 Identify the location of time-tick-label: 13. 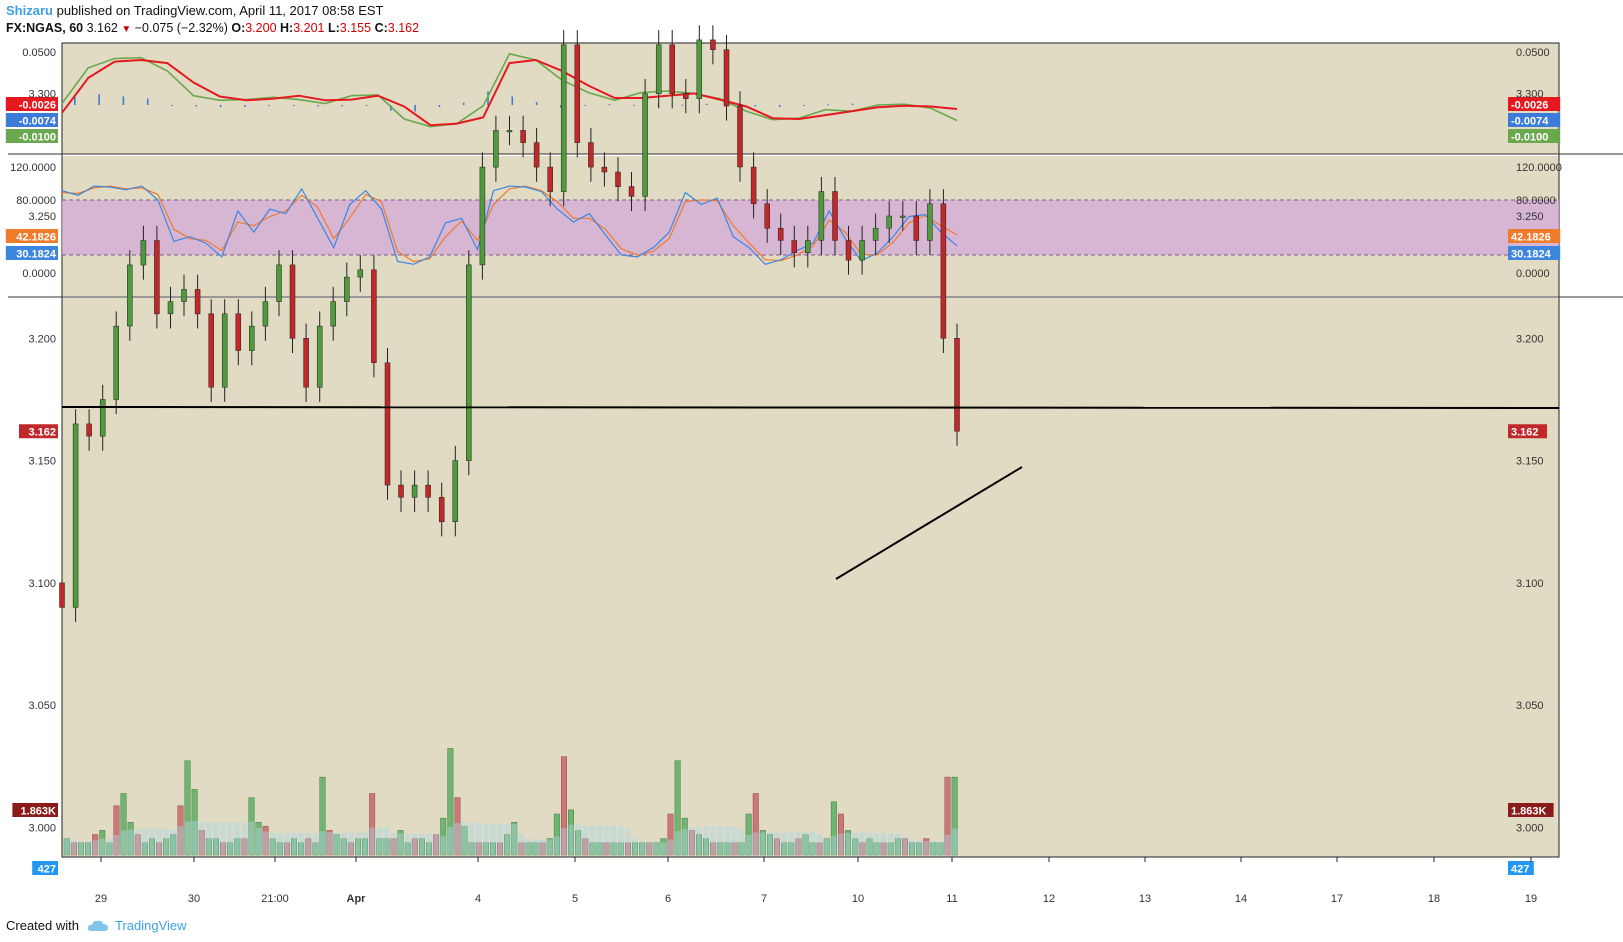
(1145, 899).